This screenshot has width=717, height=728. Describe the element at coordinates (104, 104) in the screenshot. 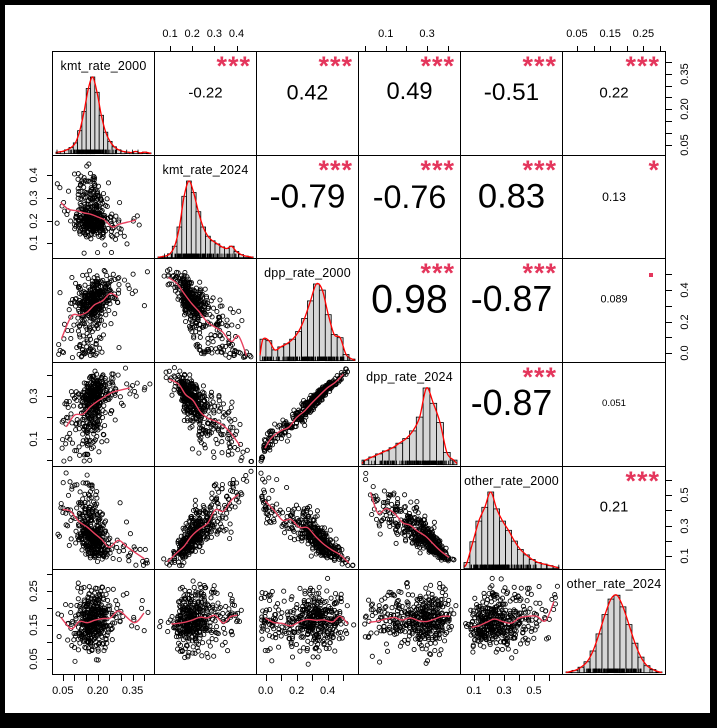

I see `diagonal-cell-kmt_rate_2000: kmt_rate_2000` at that location.